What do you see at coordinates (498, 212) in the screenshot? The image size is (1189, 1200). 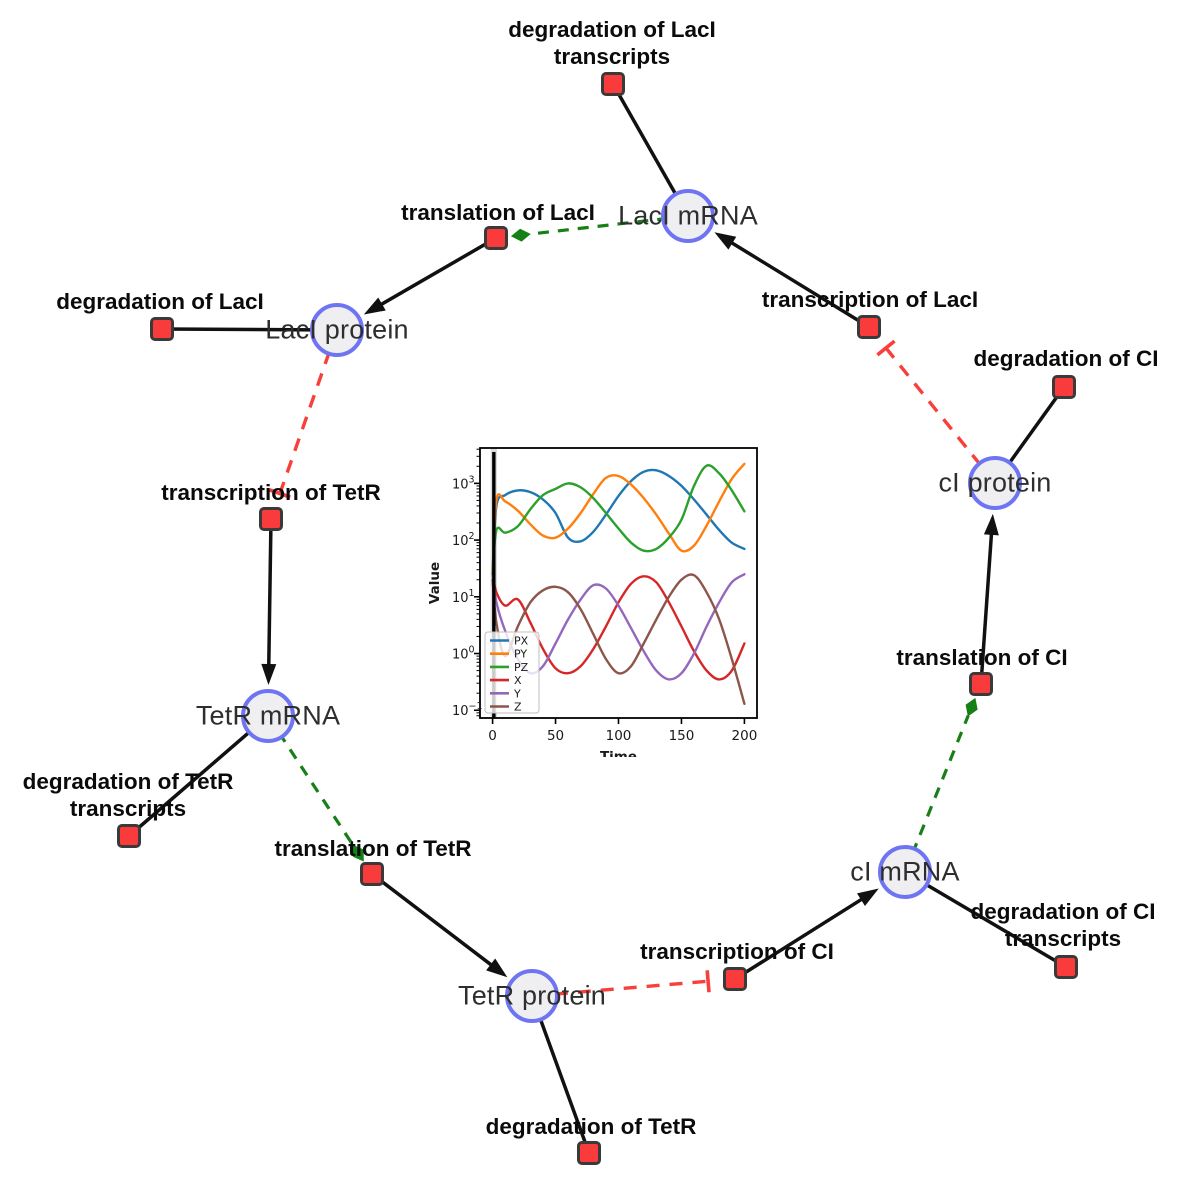 I see `reaction-label-tl_laci: translation of LacI` at bounding box center [498, 212].